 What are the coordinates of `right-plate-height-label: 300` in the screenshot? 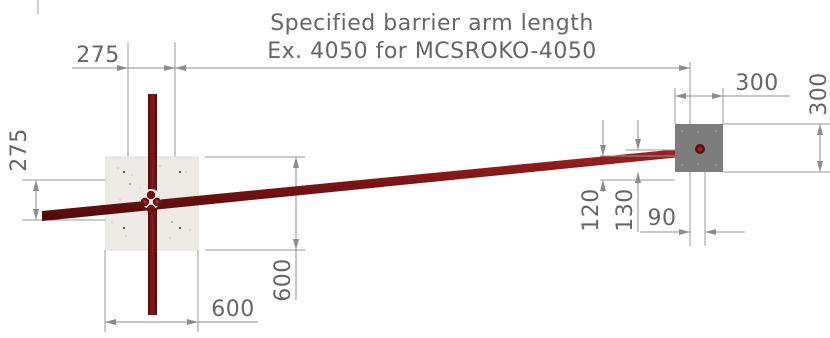 It's located at (818, 94).